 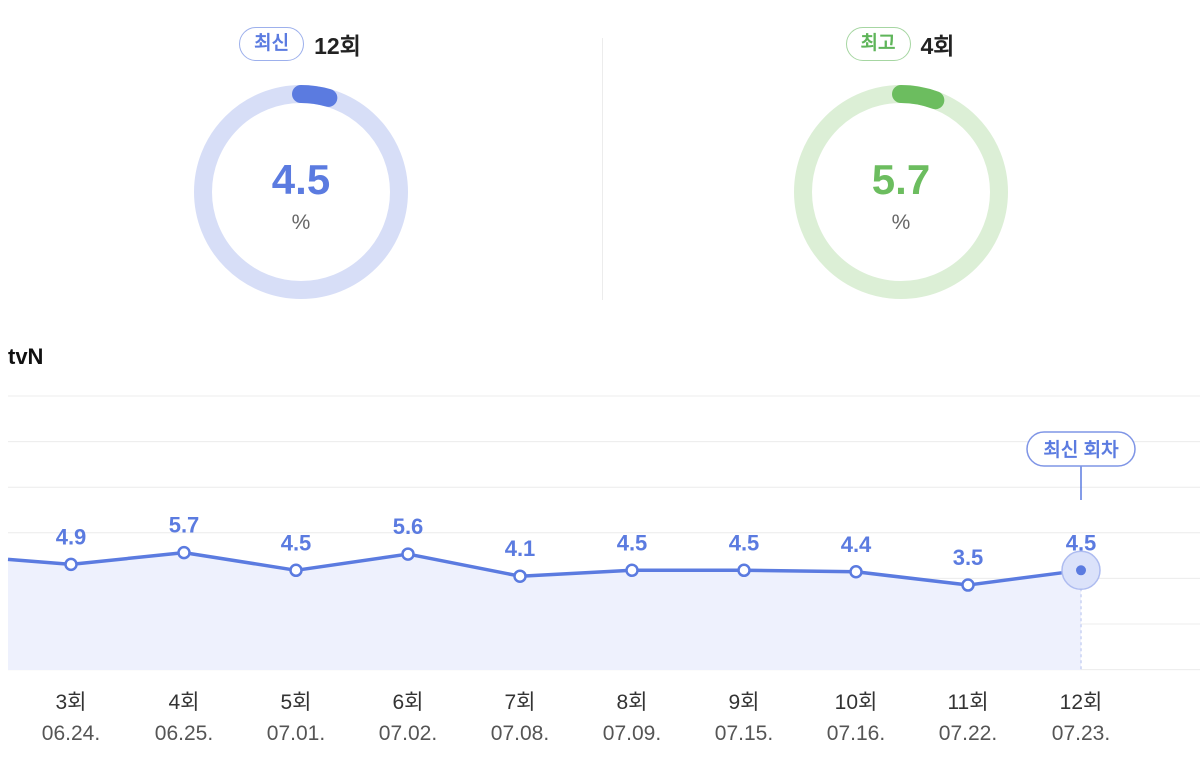 What do you see at coordinates (901, 179) in the screenshot?
I see `best-value: 5.7` at bounding box center [901, 179].